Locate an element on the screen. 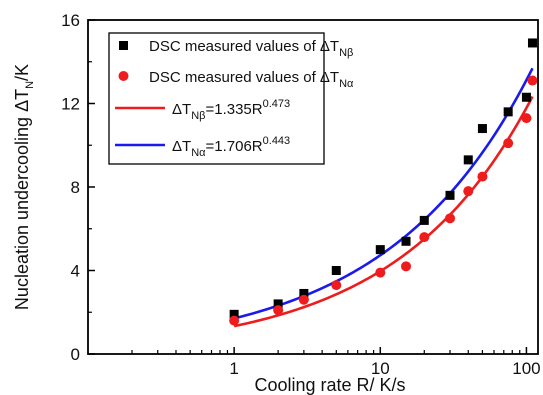 The width and height of the screenshot is (543, 395). legend-entry-alpha-fit: ΔTNα=1.706R0.443 is located at coordinates (231, 147).